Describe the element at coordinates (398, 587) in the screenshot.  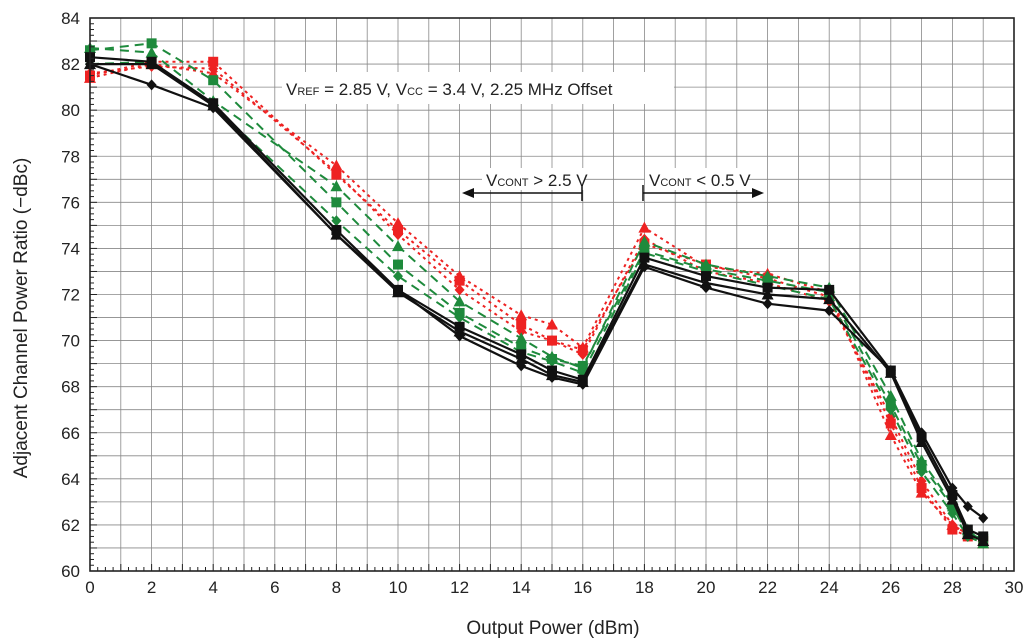
I see `x-tick-label: 10` at that location.